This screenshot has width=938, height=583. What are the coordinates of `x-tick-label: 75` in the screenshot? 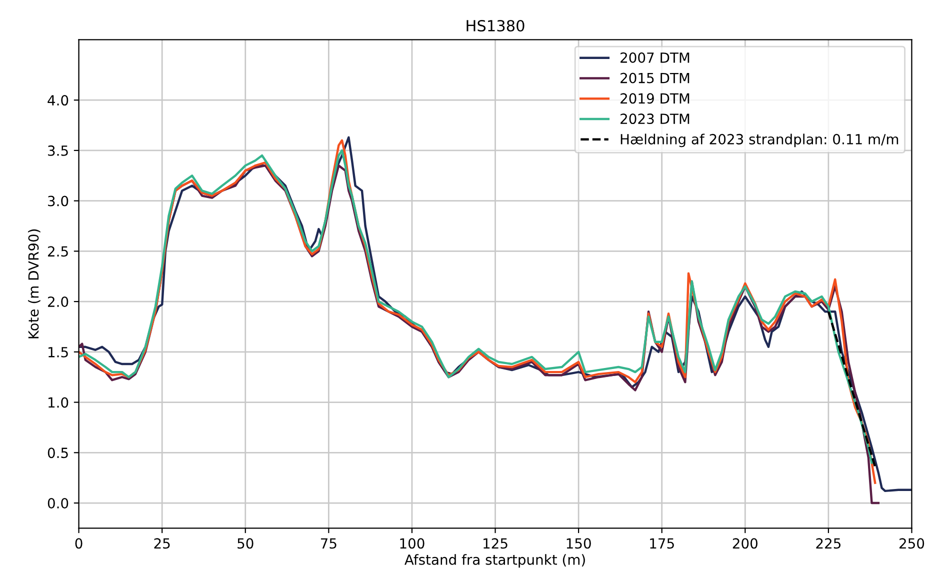 It's located at (328, 543).